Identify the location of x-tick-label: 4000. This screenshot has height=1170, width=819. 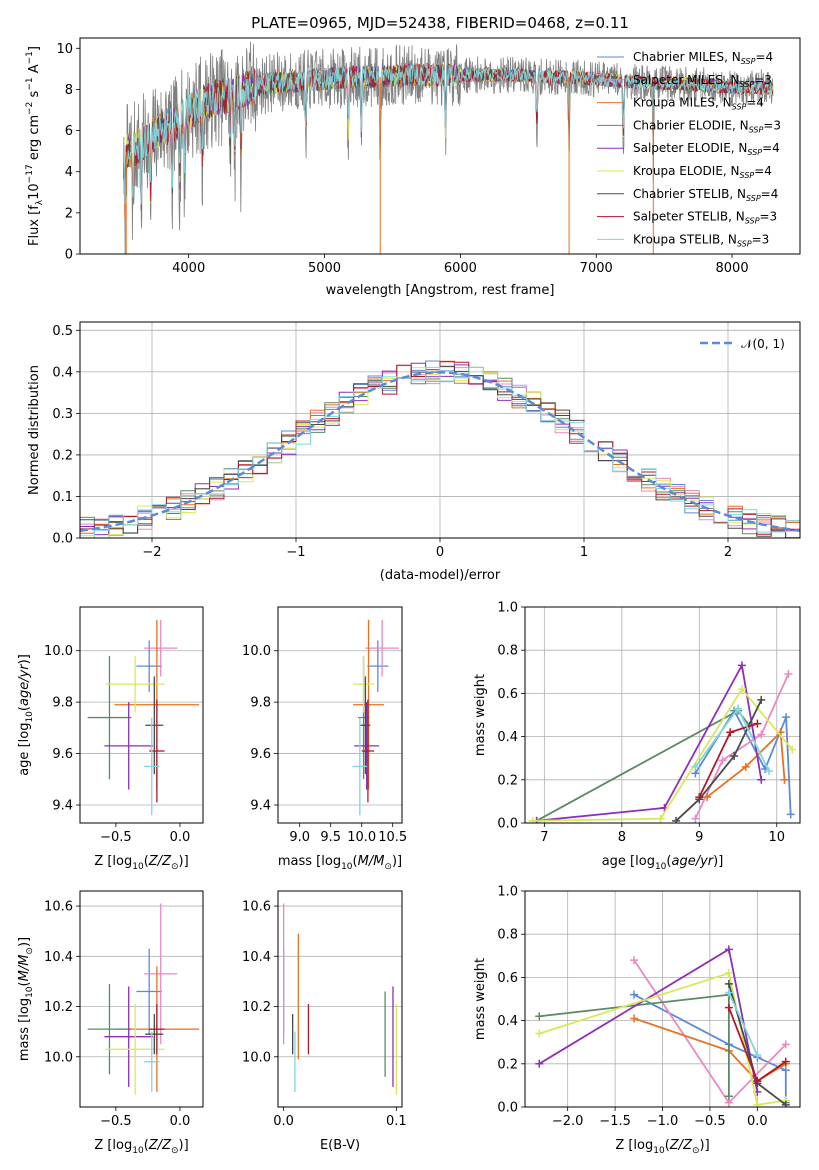
(188, 268).